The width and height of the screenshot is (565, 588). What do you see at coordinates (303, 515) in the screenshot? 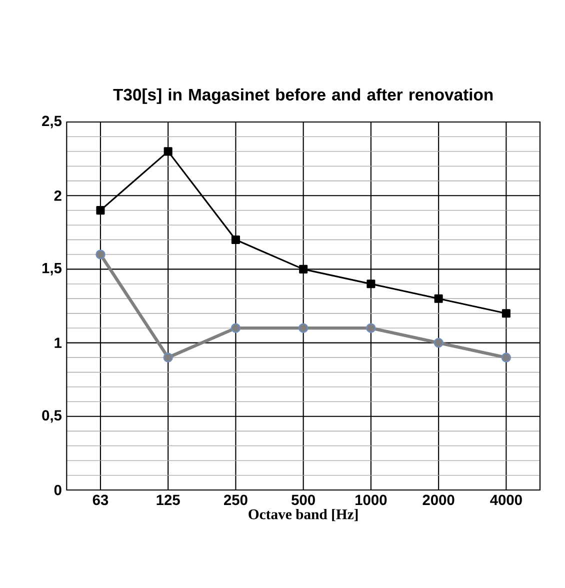
I see `x-axis-title: Octave band [Hz]` at bounding box center [303, 515].